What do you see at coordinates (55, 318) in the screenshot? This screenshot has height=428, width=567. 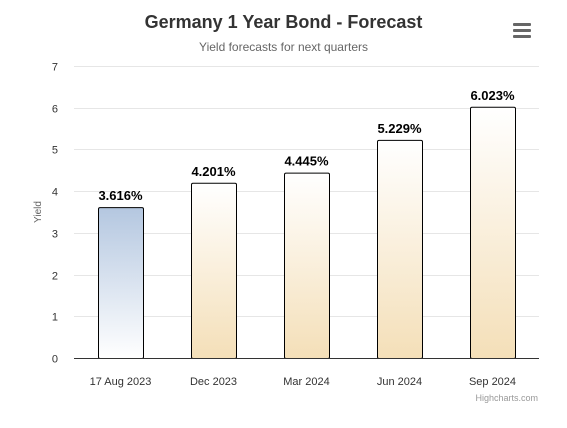 I see `y-tick-label: 1` at bounding box center [55, 318].